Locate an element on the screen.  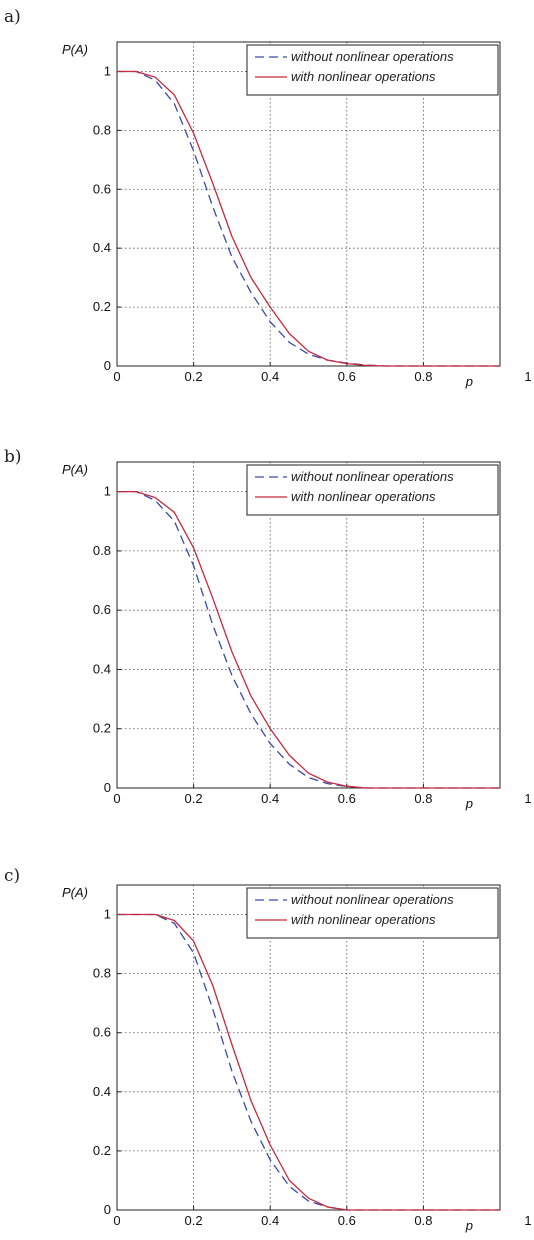
panel-label: b) is located at coordinates (13, 457).